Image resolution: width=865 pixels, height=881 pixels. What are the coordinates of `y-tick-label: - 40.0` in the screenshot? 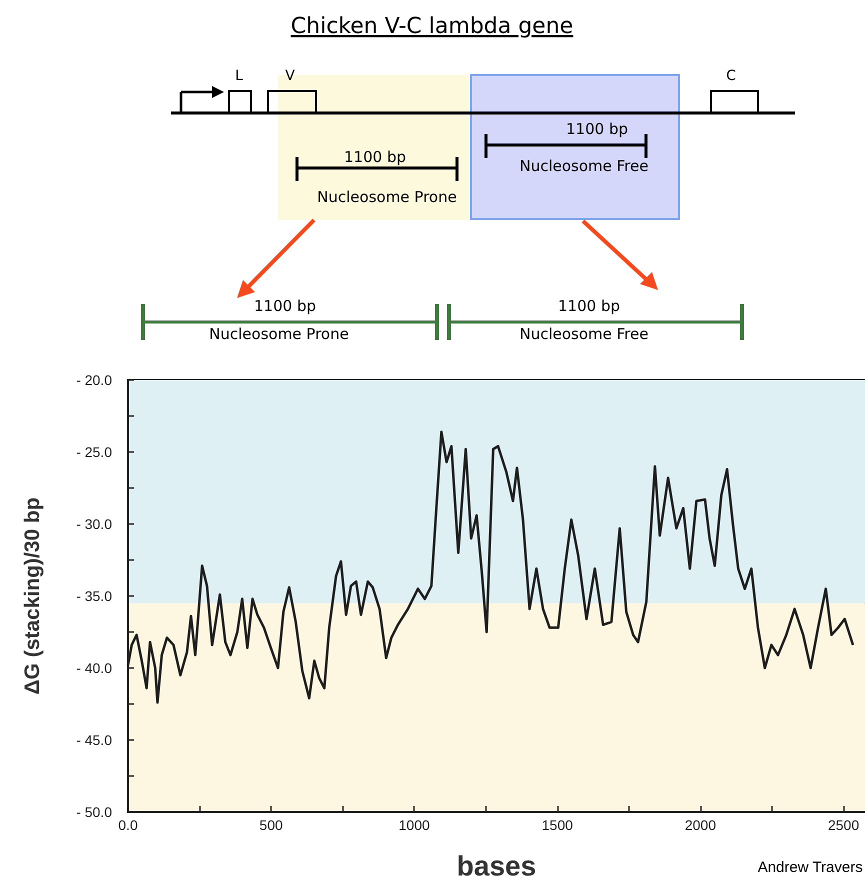 It's located at (94, 668).